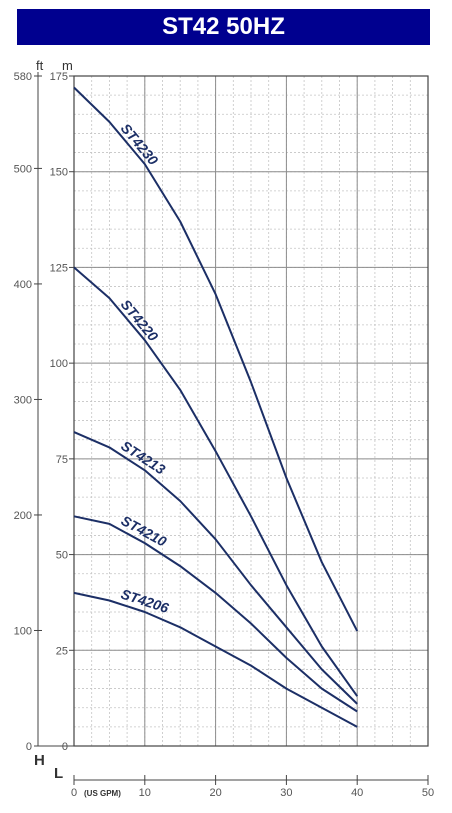  What do you see at coordinates (23, 516) in the screenshot?
I see `feet-tick-label: 200` at bounding box center [23, 516].